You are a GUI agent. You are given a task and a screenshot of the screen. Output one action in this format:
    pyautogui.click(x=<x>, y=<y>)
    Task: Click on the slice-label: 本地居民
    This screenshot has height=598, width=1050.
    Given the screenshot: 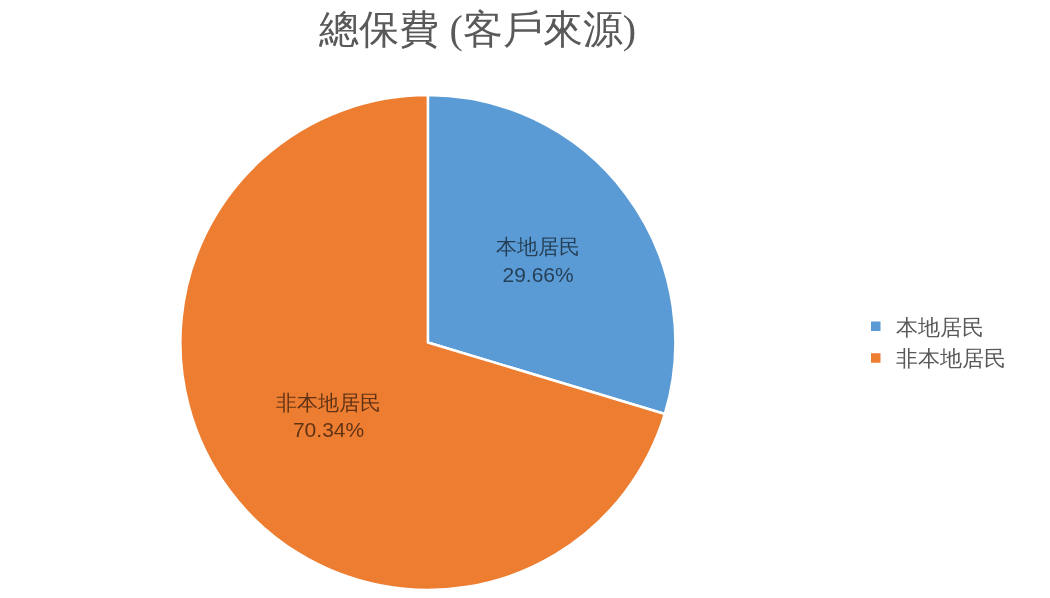 What is the action you would take?
    pyautogui.click(x=538, y=247)
    